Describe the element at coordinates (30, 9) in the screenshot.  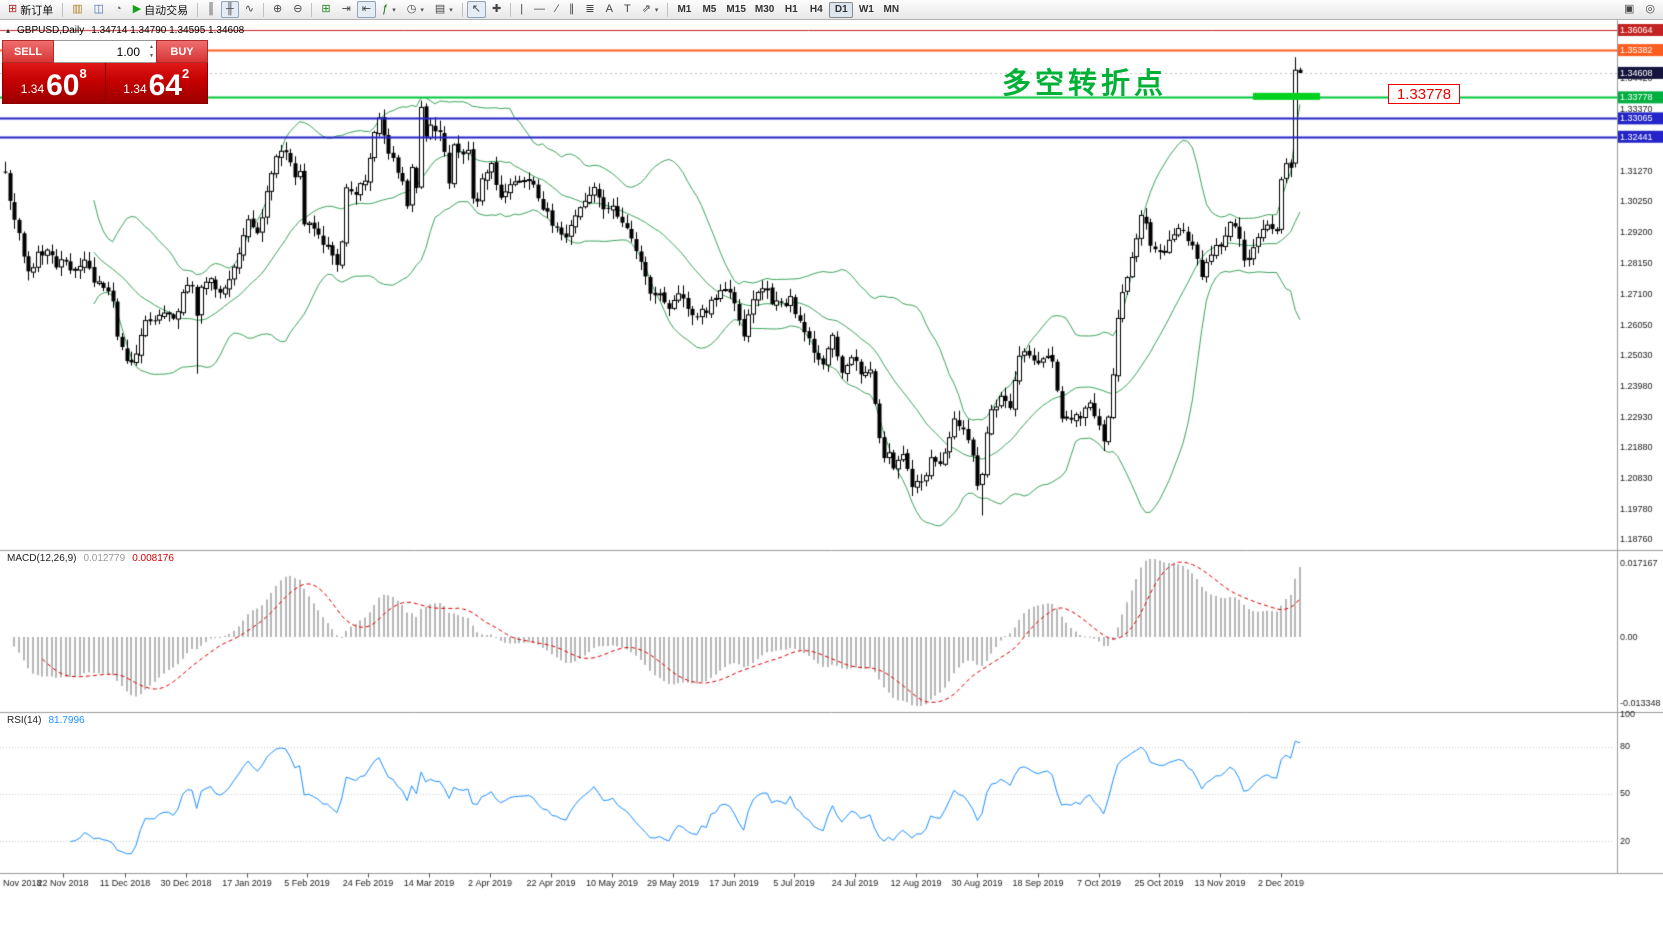
I see `new-order-button: ⊞ 新订单` at that location.